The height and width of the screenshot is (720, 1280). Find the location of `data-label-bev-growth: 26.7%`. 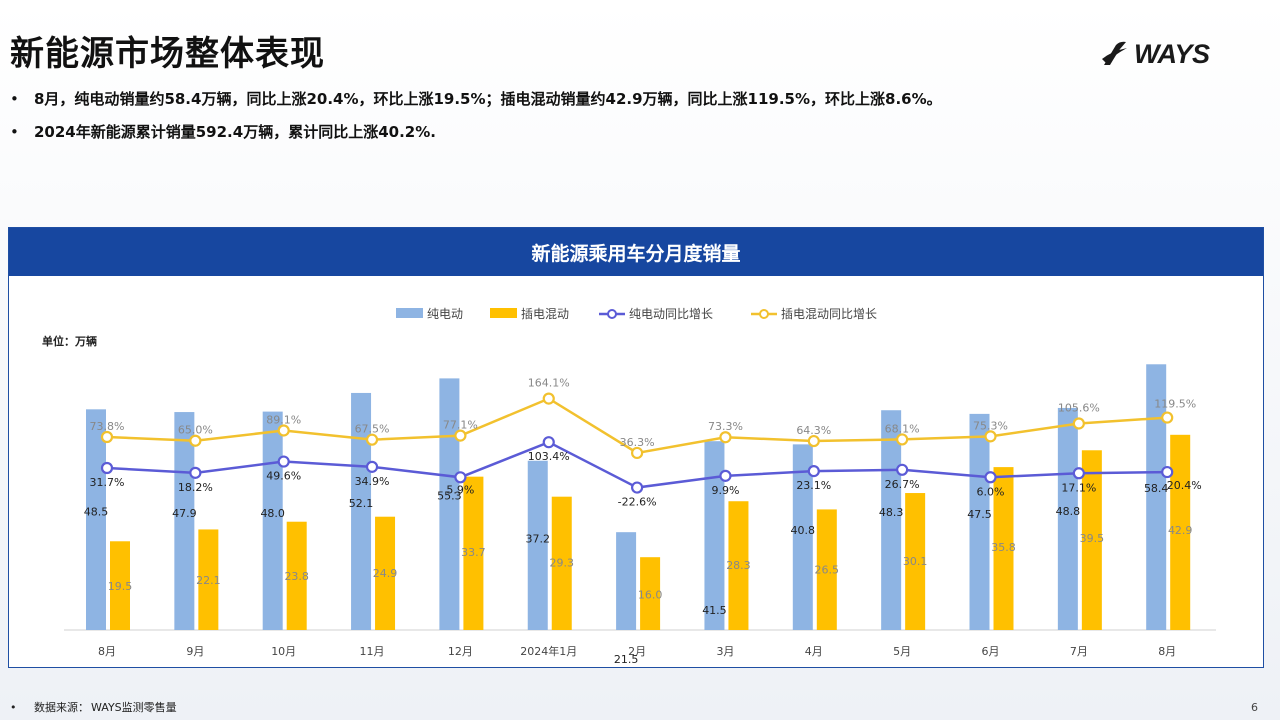

data-label-bev-growth: 26.7% is located at coordinates (902, 484).